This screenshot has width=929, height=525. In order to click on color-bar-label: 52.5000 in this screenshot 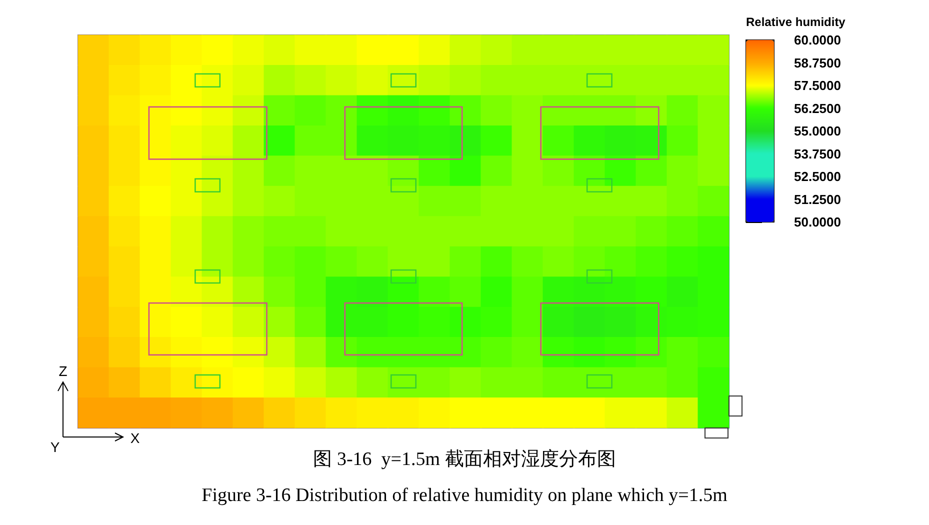, I will do `click(817, 176)`.